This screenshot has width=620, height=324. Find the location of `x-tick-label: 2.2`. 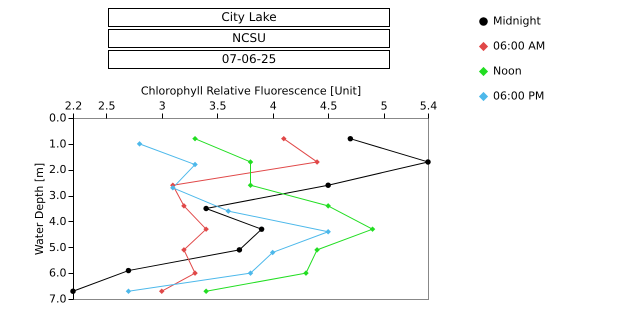

x-tick-label: 2.2 is located at coordinates (73, 106).